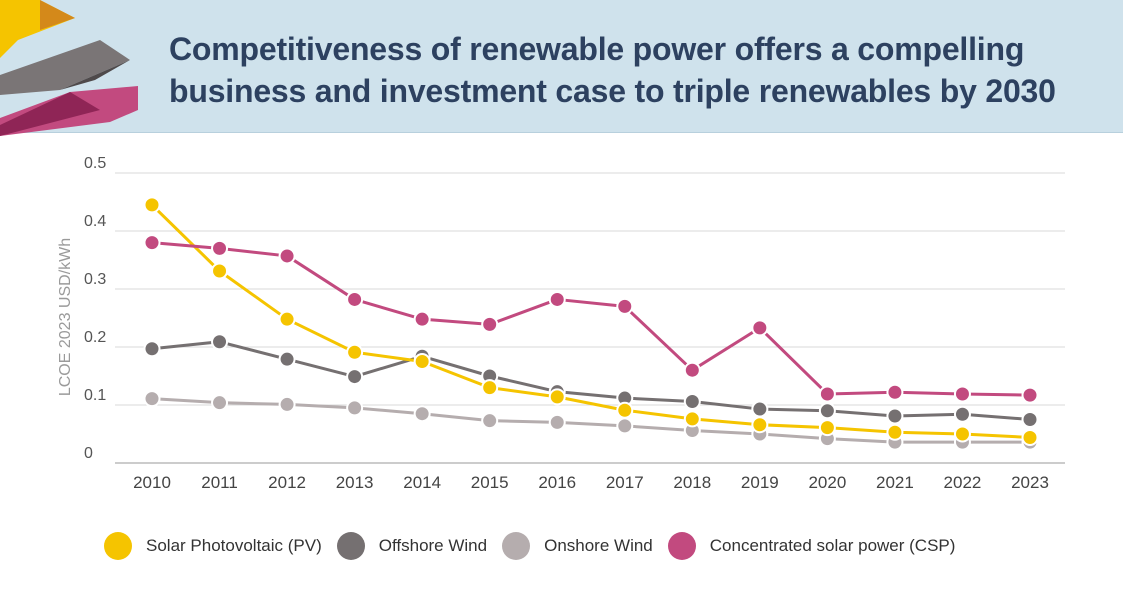 The width and height of the screenshot is (1123, 592). What do you see at coordinates (350, 546) in the screenshot?
I see `legend-swatch-offshore-wind` at bounding box center [350, 546].